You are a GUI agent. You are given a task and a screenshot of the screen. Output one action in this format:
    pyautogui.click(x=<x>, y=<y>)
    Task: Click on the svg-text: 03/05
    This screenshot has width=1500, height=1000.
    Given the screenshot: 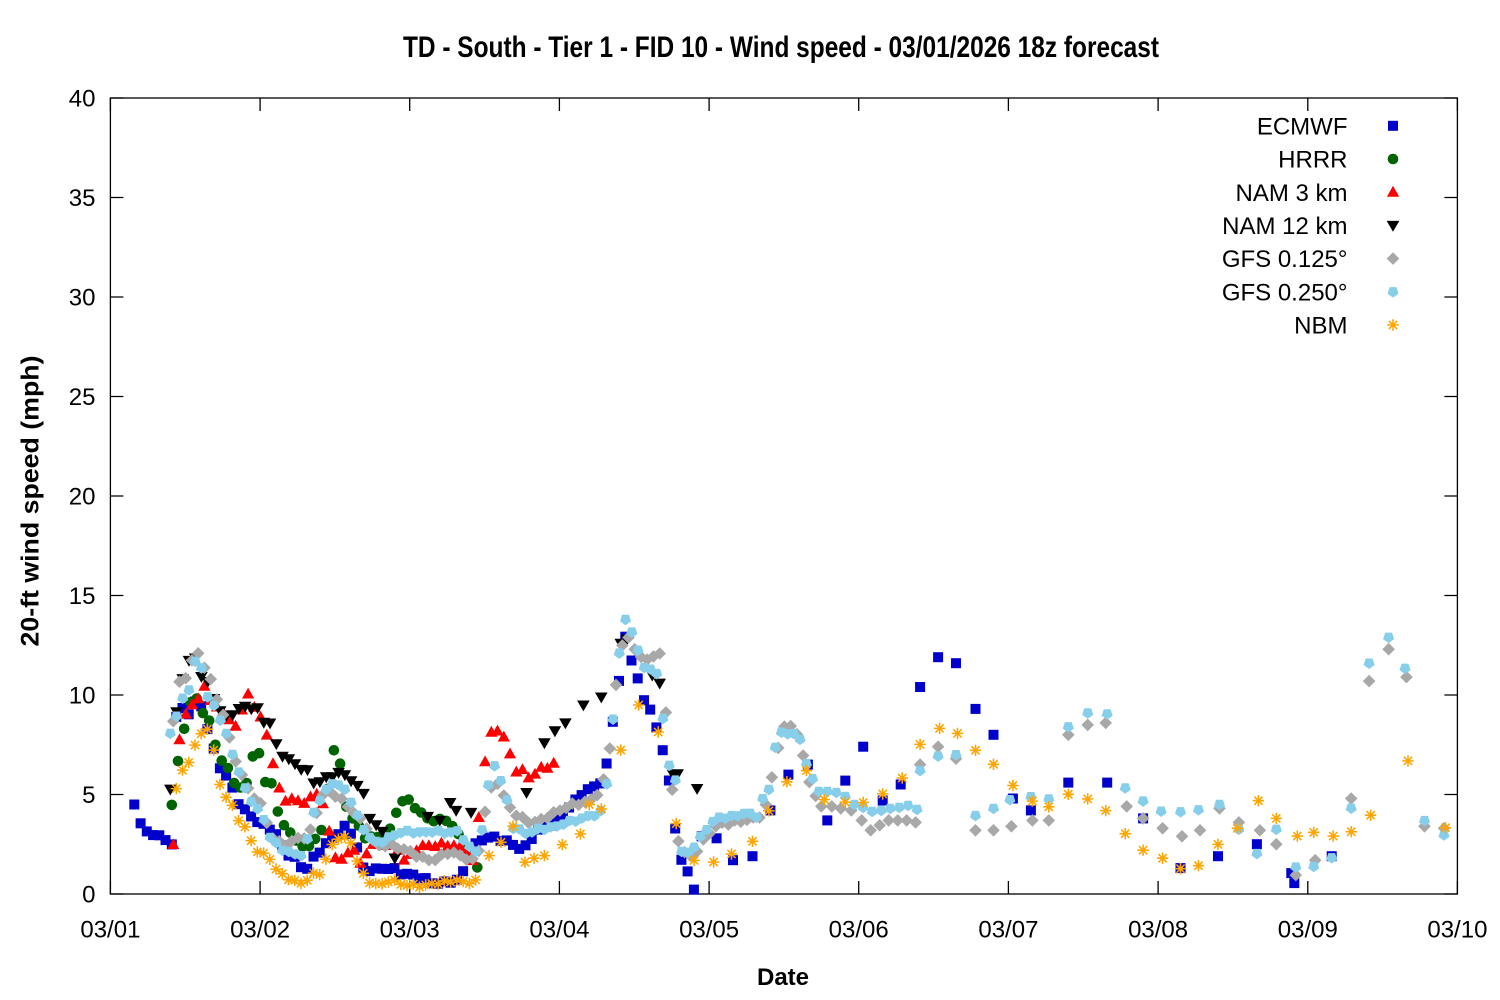 What is the action you would take?
    pyautogui.click(x=709, y=930)
    